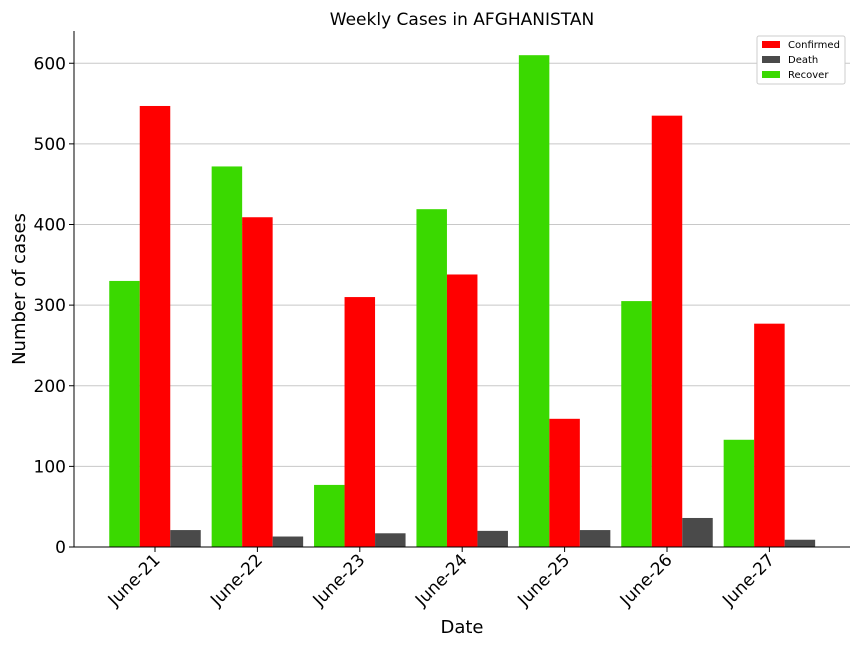  What do you see at coordinates (60, 548) in the screenshot?
I see `y-tick-label: 0` at bounding box center [60, 548].